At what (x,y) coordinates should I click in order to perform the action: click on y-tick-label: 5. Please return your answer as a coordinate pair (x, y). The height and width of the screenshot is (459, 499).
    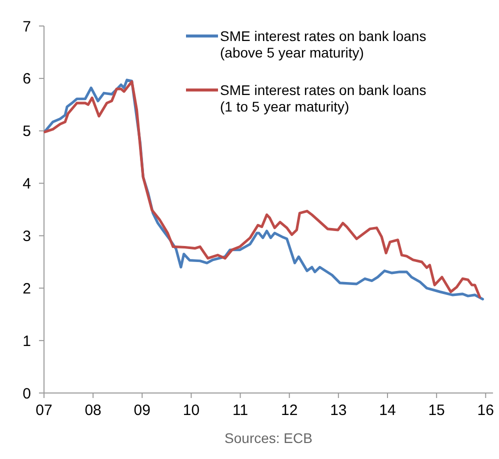
    Looking at the image, I should click on (26, 131).